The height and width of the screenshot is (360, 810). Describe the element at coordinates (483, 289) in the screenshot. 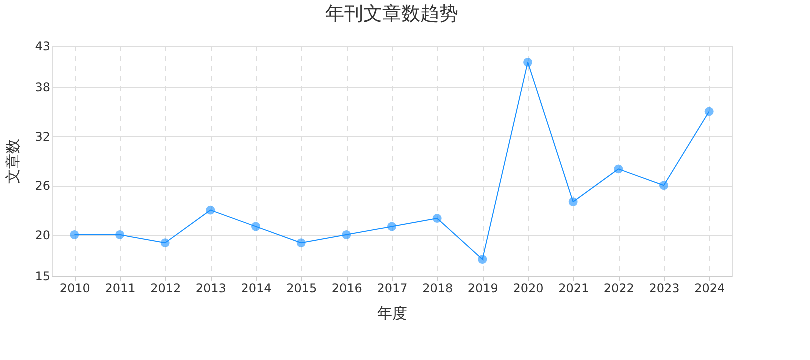

I see `x-tick-label: 2019` at that location.